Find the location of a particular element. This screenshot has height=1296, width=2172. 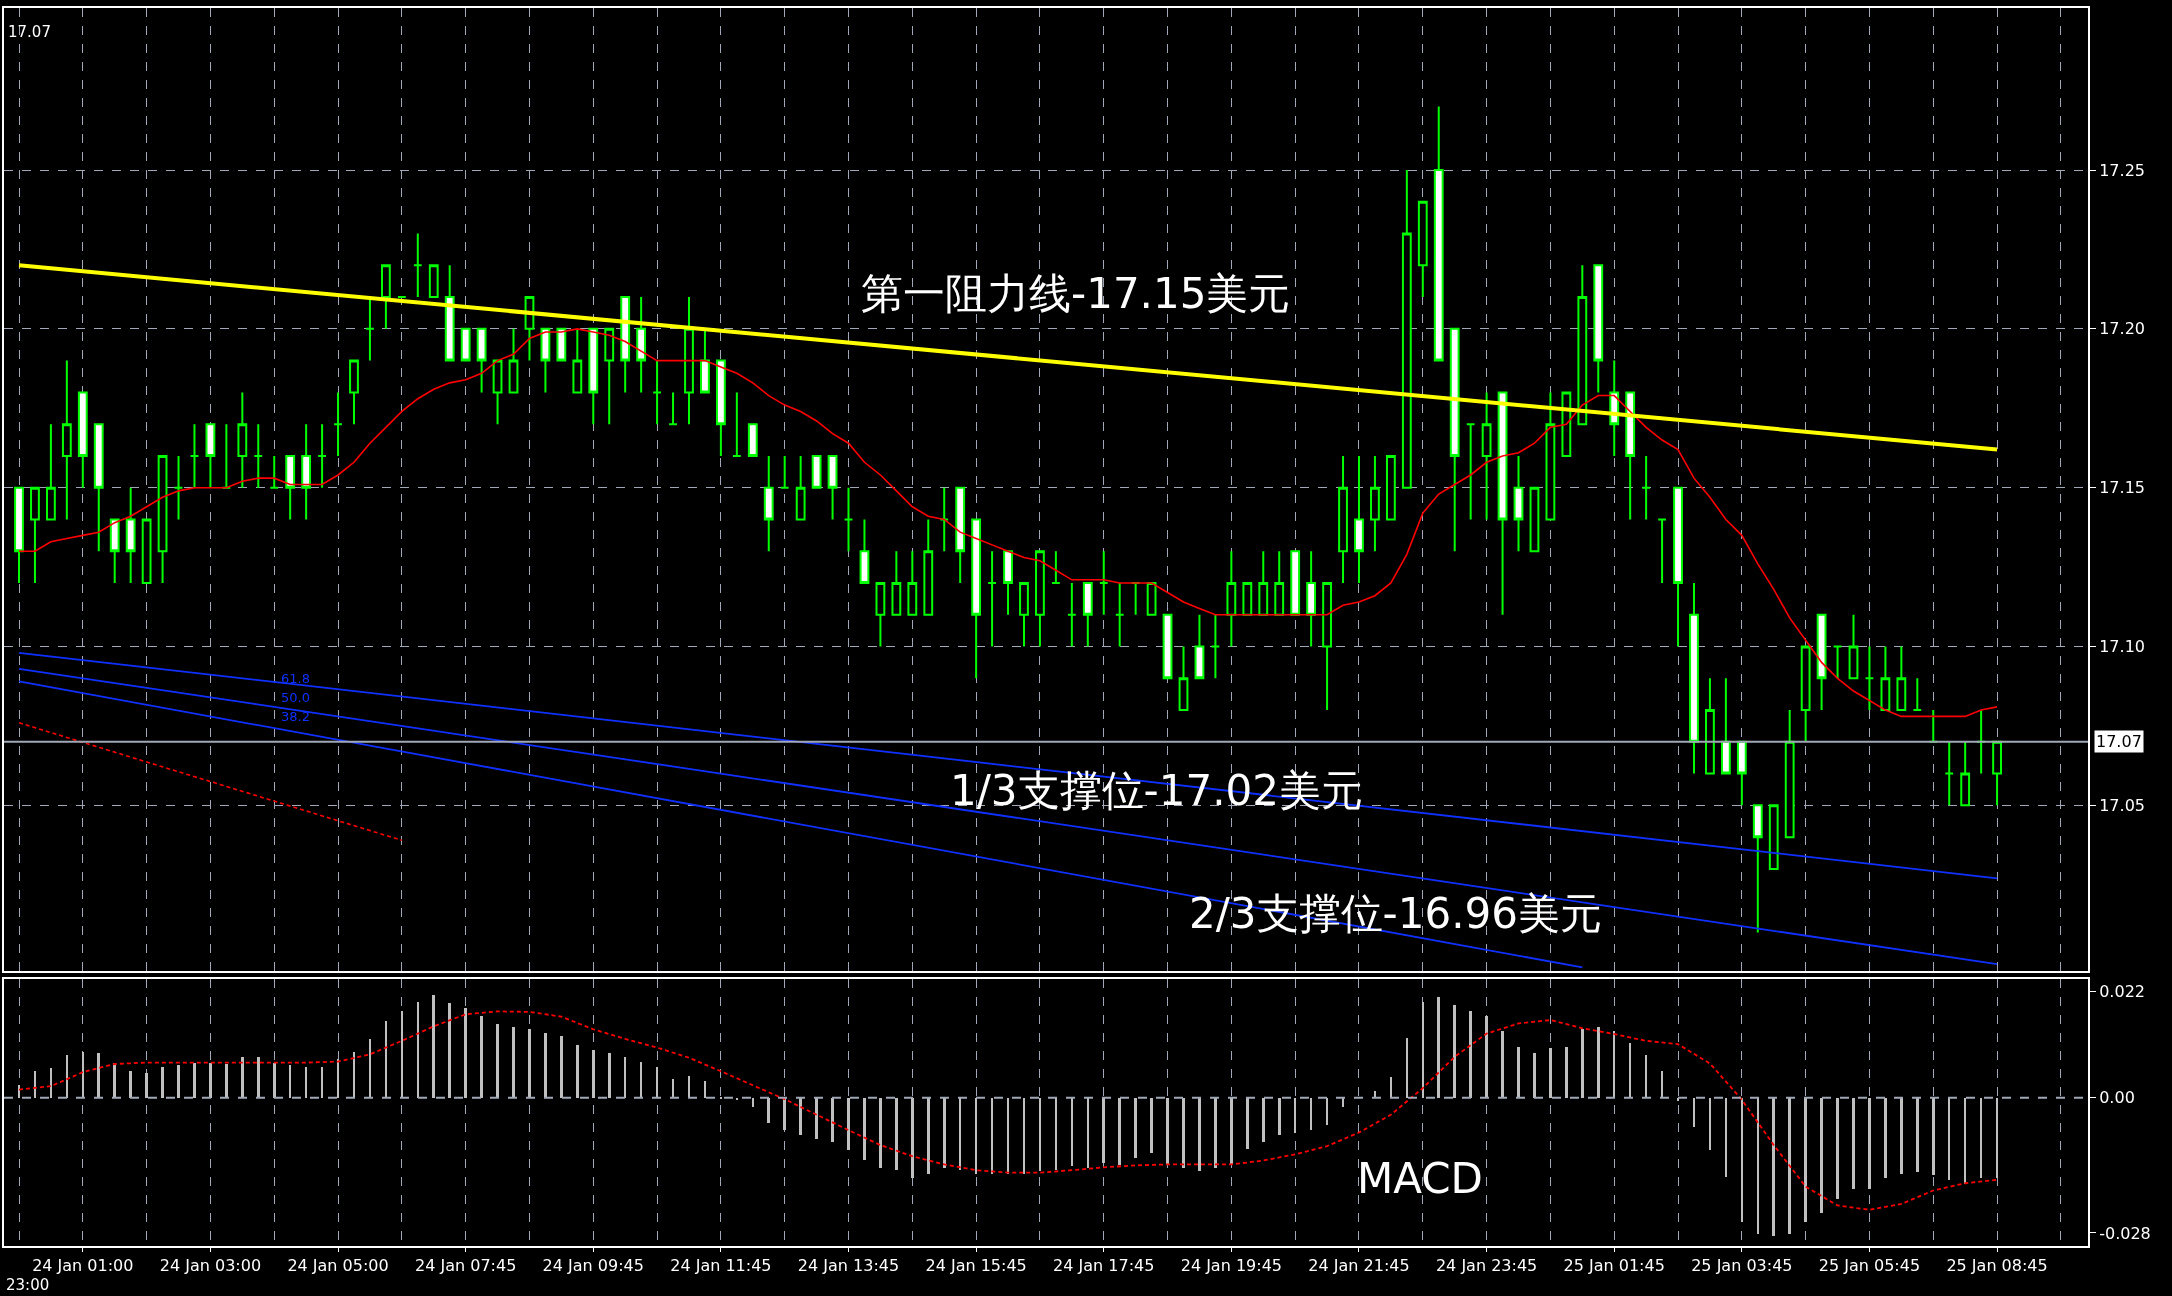

y-tick-label: -0.028 is located at coordinates (2125, 1233).